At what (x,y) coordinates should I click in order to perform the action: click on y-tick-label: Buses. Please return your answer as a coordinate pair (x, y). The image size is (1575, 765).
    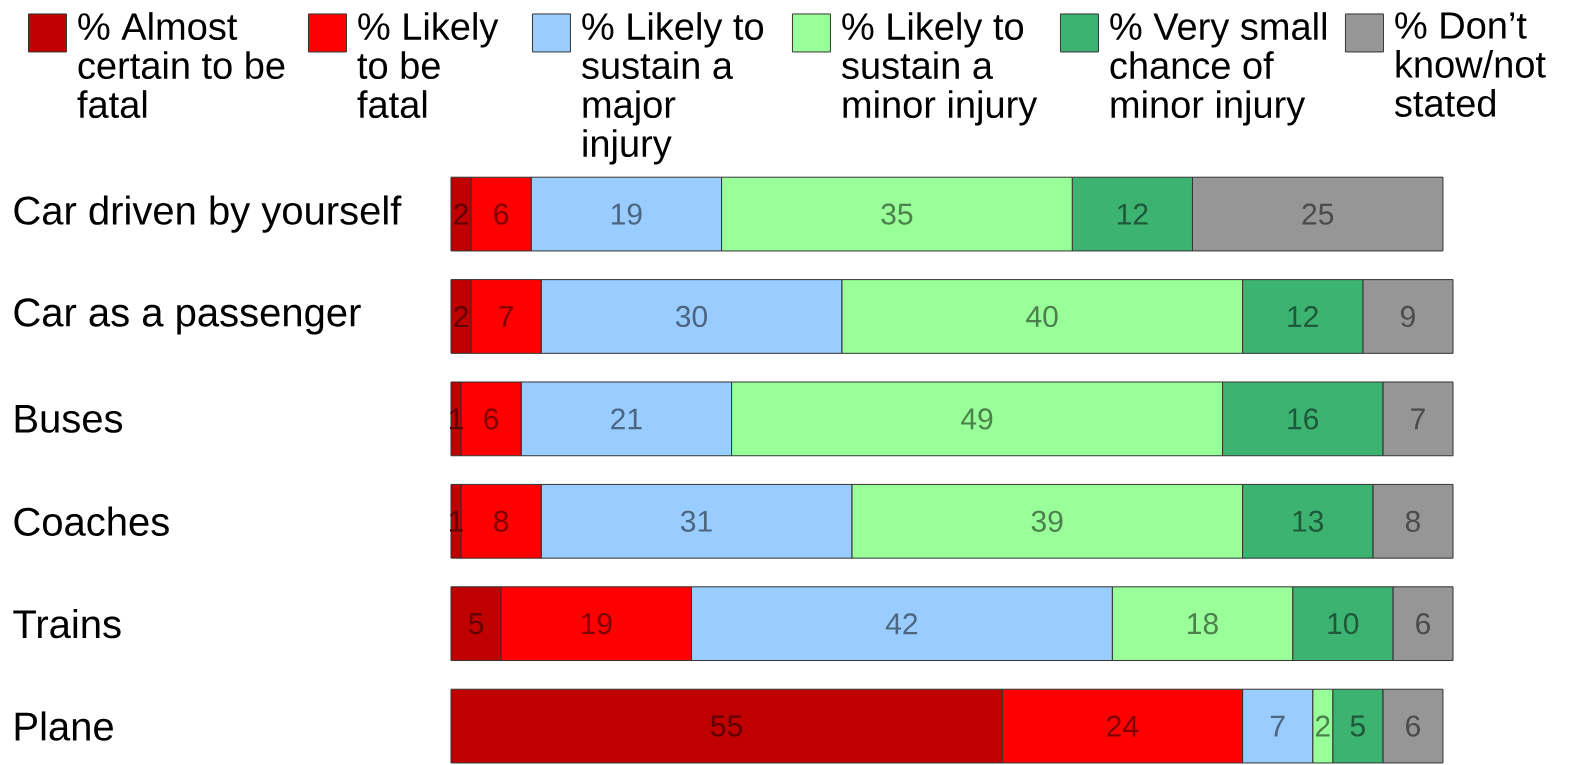
    Looking at the image, I should click on (69, 418).